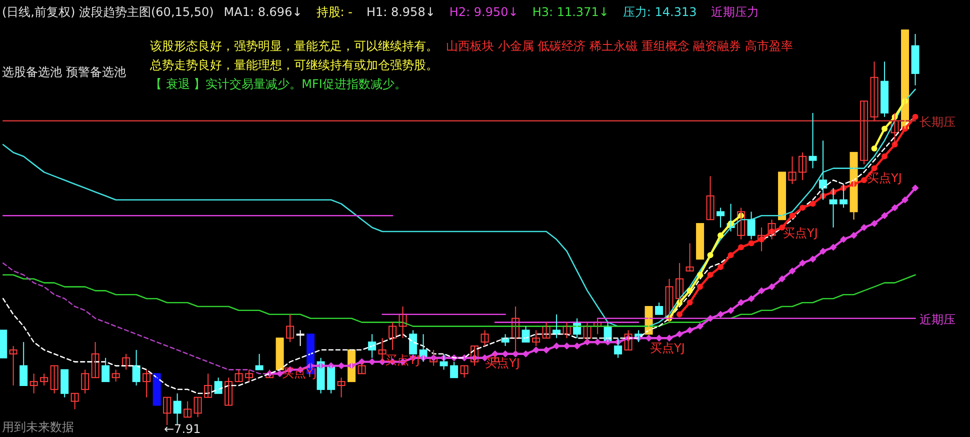  Describe the element at coordinates (483, 12) in the screenshot. I see `text: H2: 9.950↓` at that location.